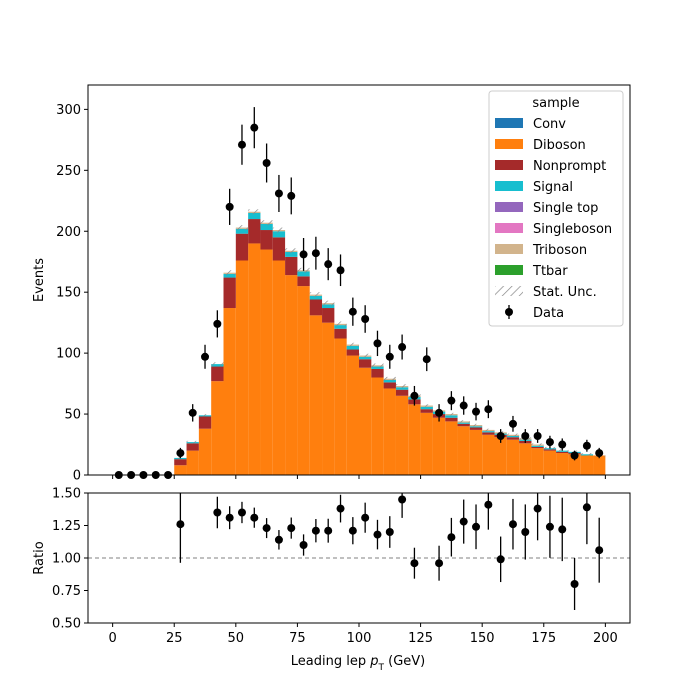 The image size is (700, 700). I want to click on legend-marker-point, so click(509, 312).